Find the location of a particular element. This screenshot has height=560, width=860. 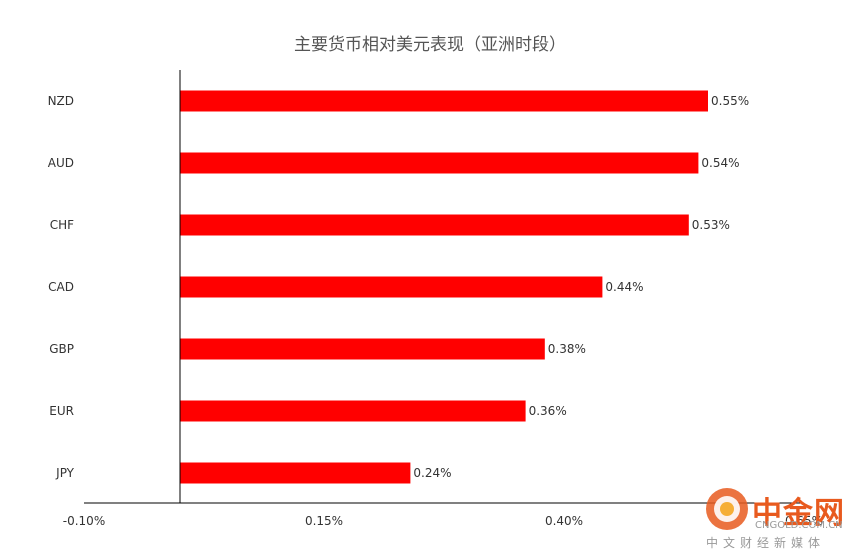

category-label-chf: CHF is located at coordinates (62, 225).